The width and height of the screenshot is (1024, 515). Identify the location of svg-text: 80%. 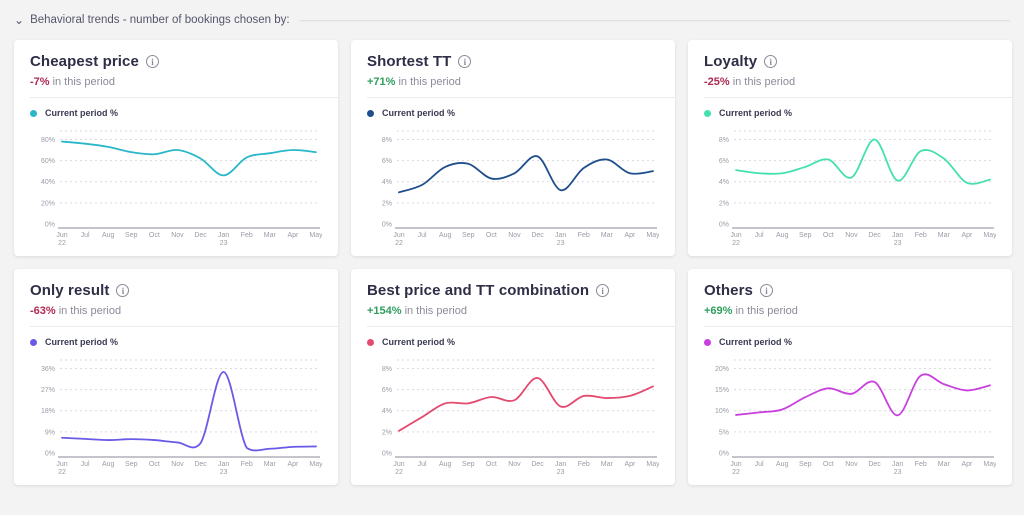
(48, 140).